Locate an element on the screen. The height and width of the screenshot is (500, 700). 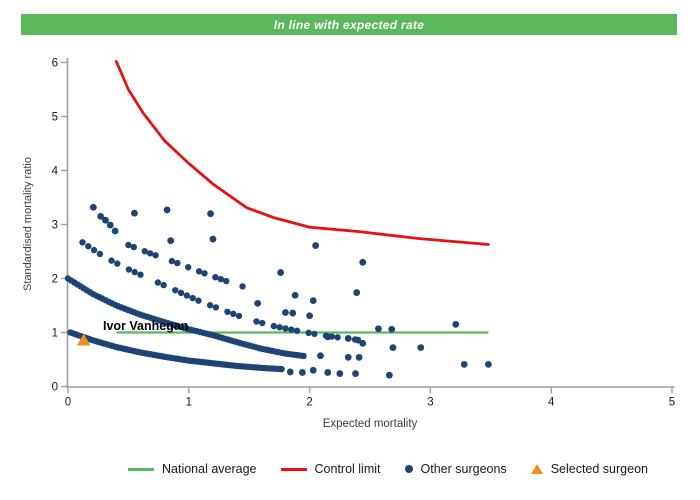
legend-line-swatch is located at coordinates (141, 469).